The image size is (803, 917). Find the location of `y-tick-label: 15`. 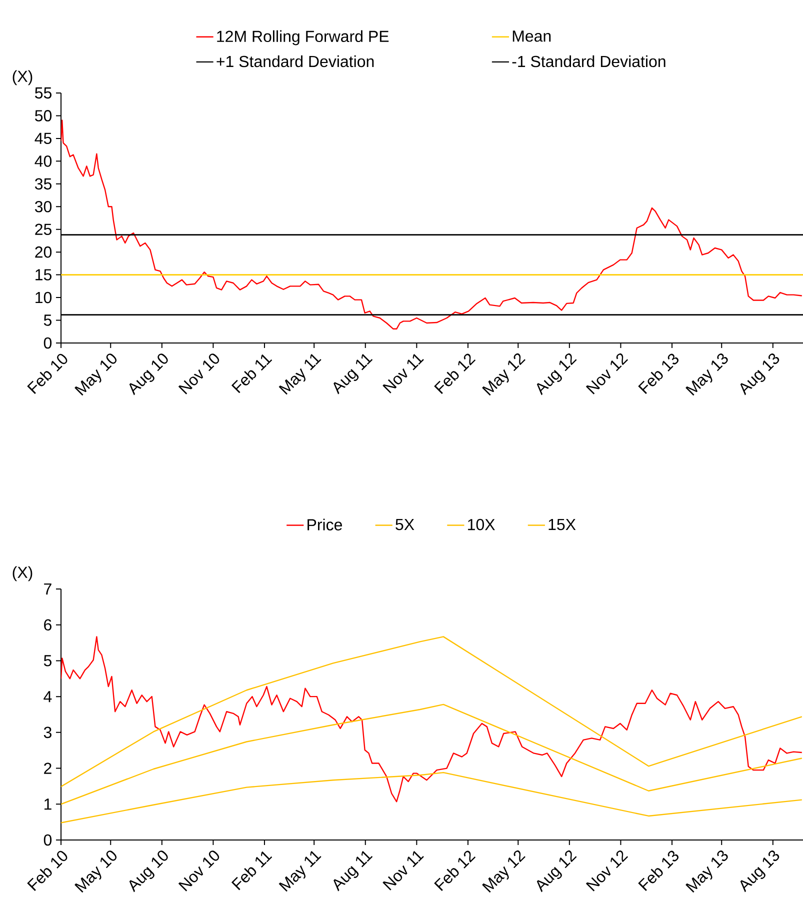

y-tick-label: 15 is located at coordinates (44, 274).